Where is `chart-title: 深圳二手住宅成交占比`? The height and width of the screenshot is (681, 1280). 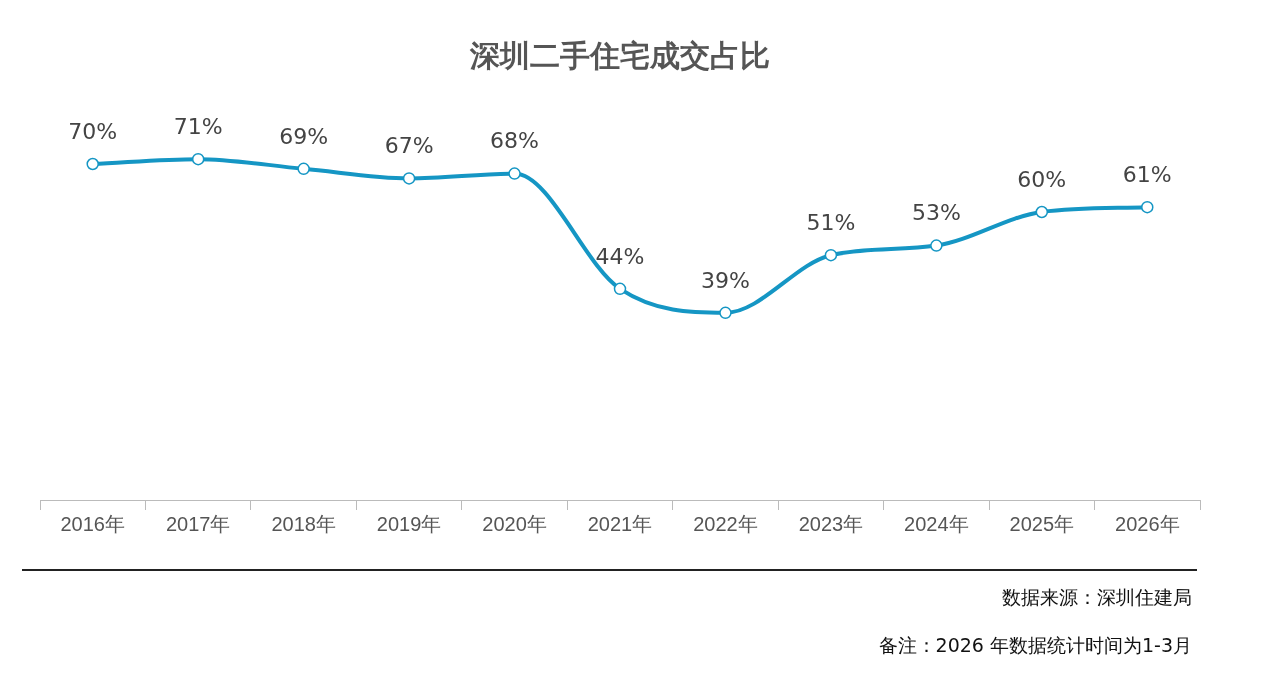 chart-title: 深圳二手住宅成交占比 is located at coordinates (619, 55).